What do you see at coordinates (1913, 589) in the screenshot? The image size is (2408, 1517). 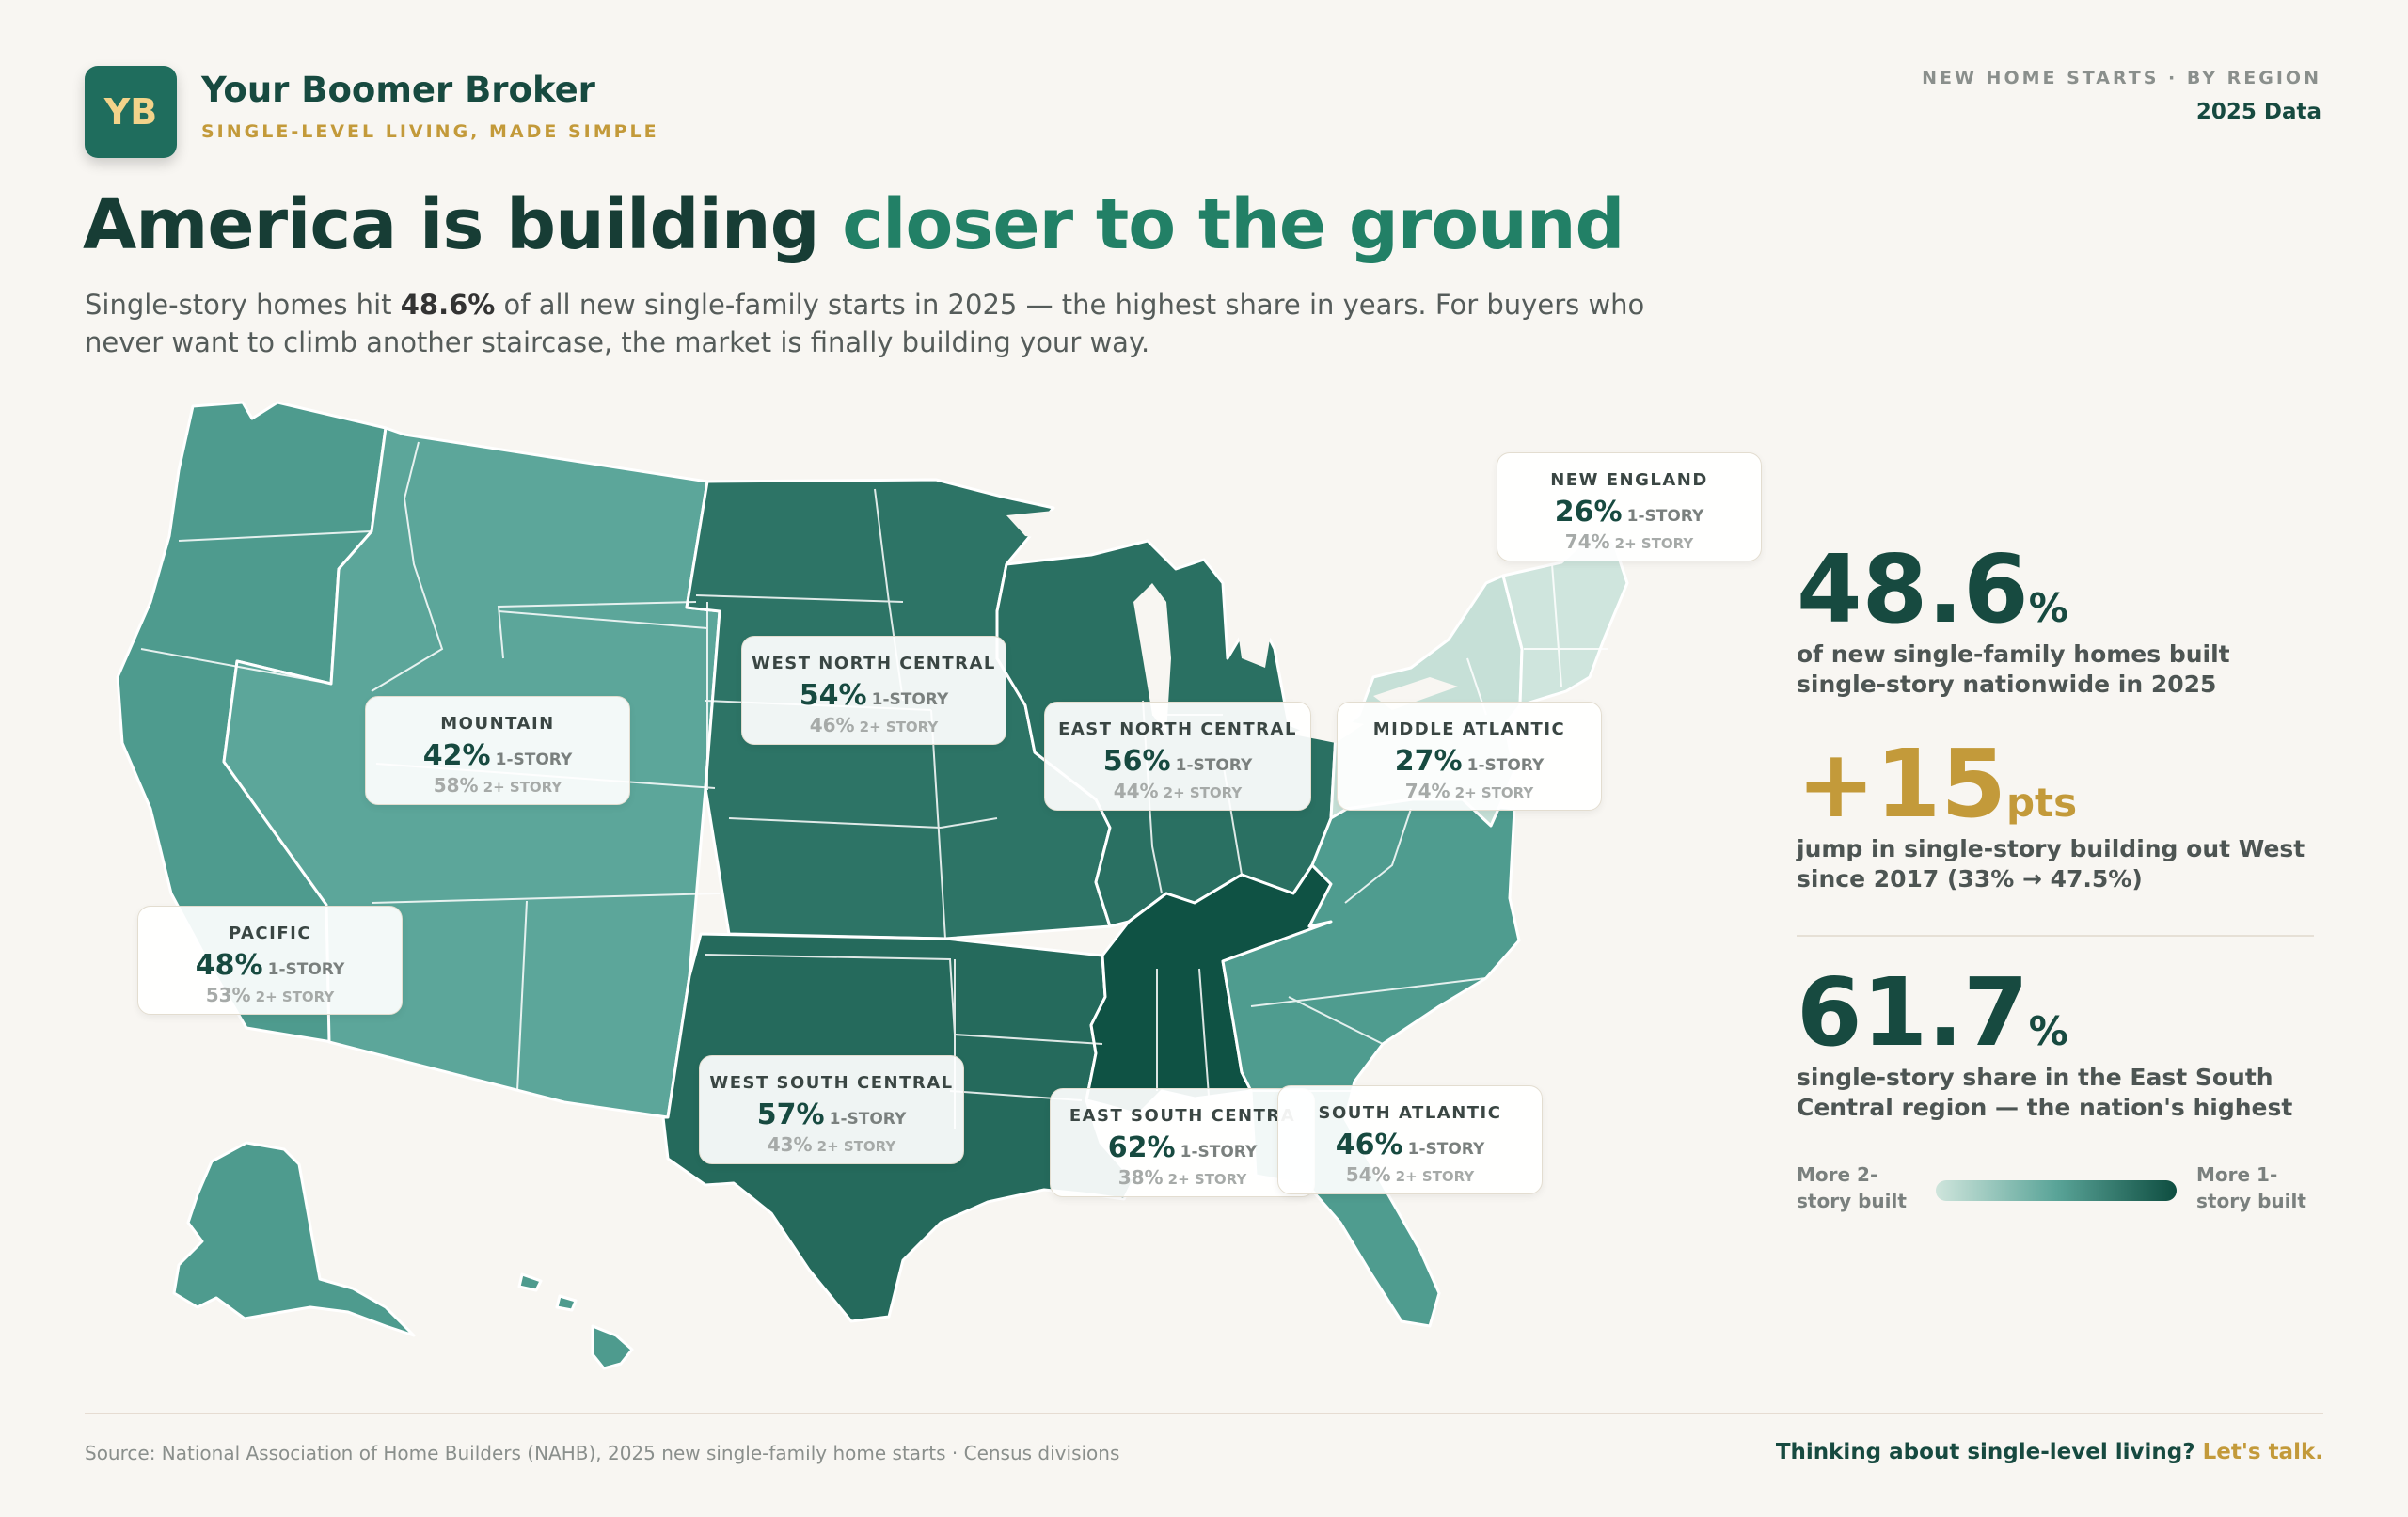 I see `stat-number: 48.6` at bounding box center [1913, 589].